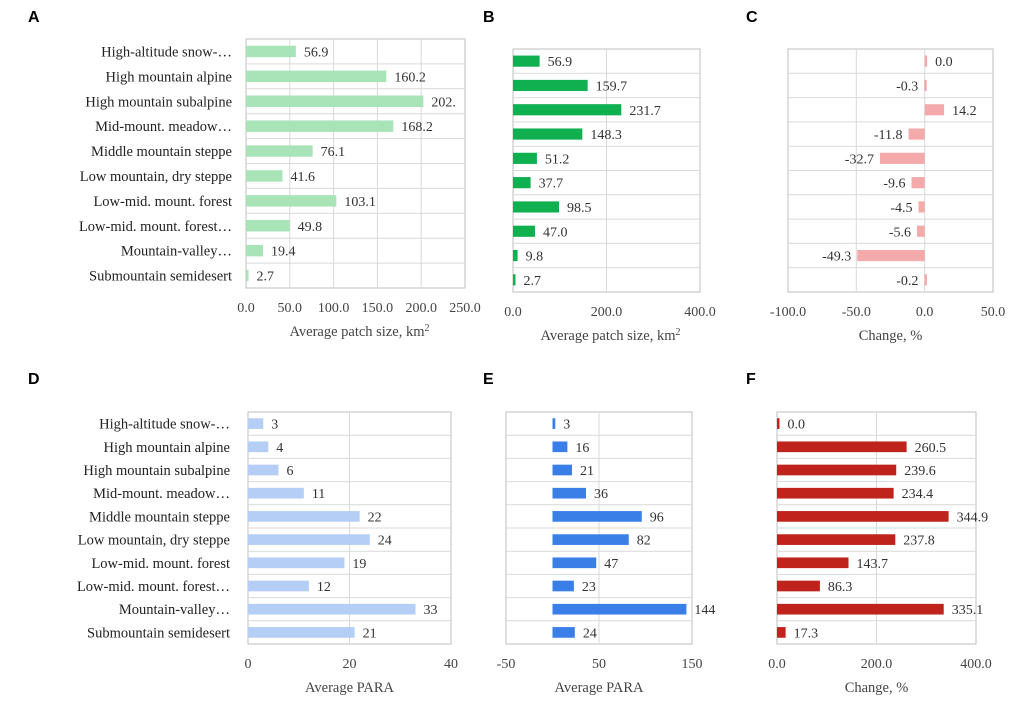 This screenshot has width=1024, height=707. What do you see at coordinates (162, 202) in the screenshot?
I see `category-label: Low-mid. mount. forest` at bounding box center [162, 202].